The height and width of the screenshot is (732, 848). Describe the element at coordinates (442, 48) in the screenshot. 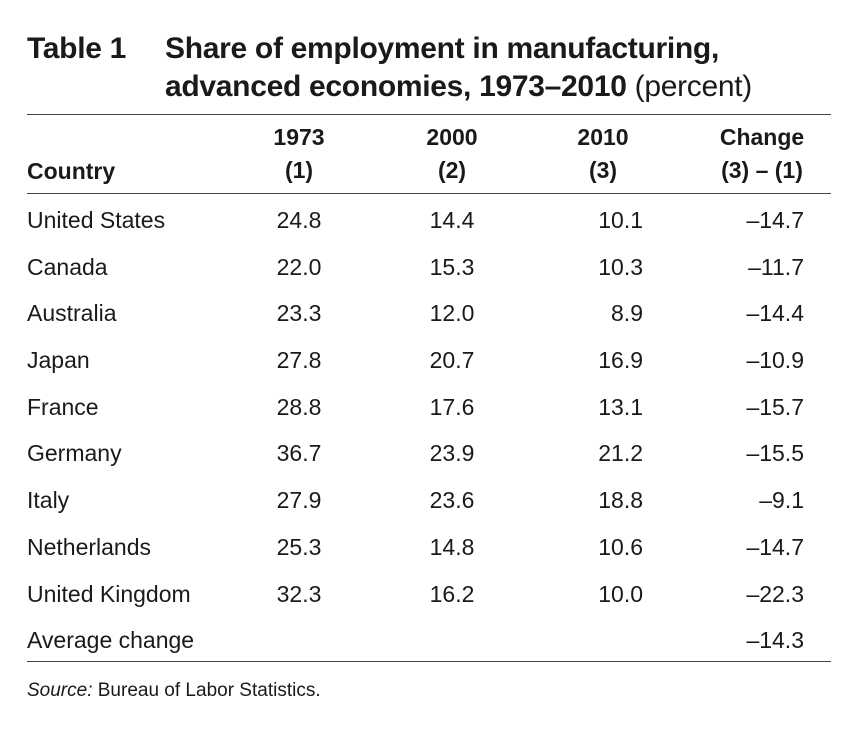

I see `title-text-1: Share of employment in manufacturing,` at that location.